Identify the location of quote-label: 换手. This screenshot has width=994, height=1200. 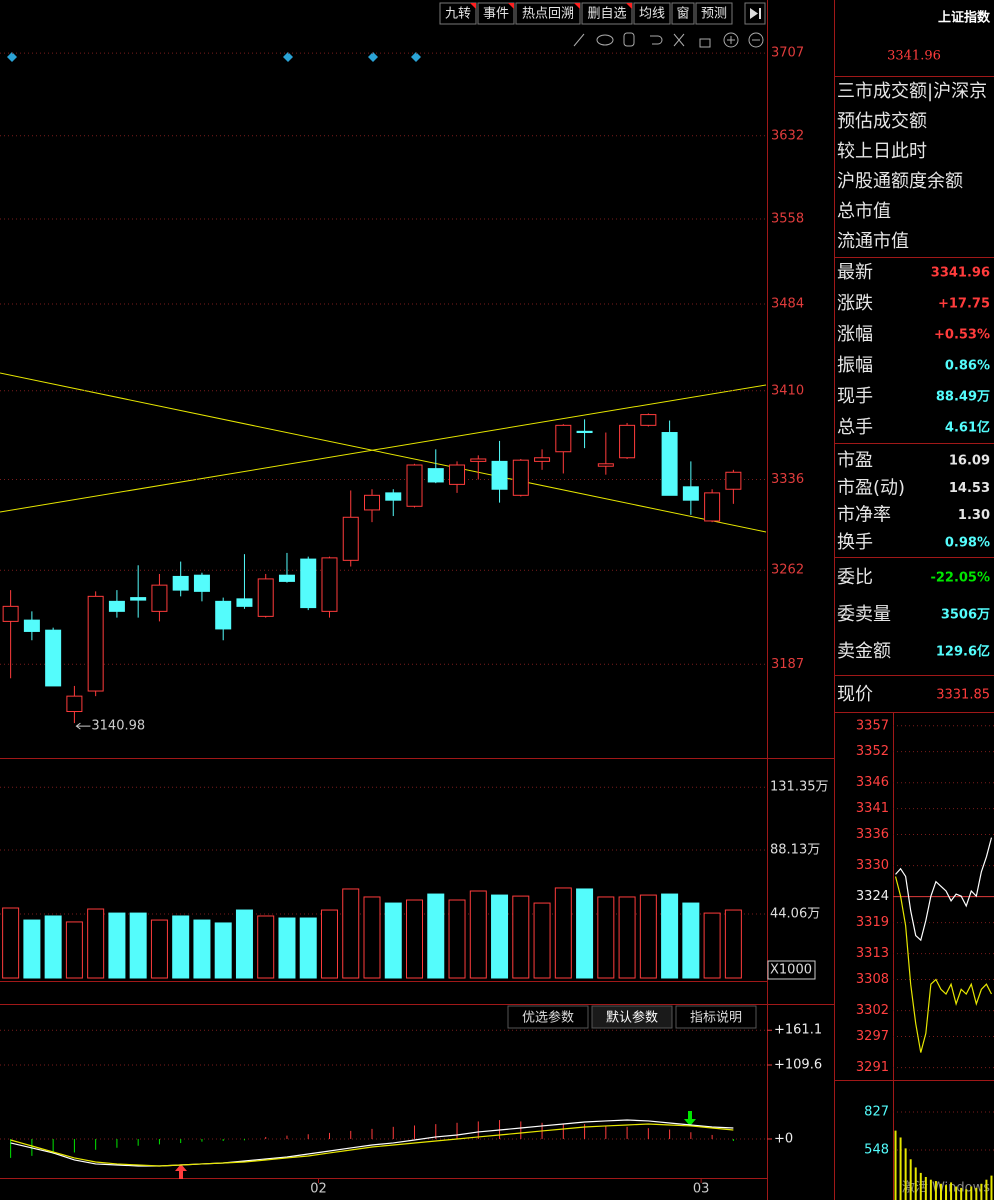
(855, 542).